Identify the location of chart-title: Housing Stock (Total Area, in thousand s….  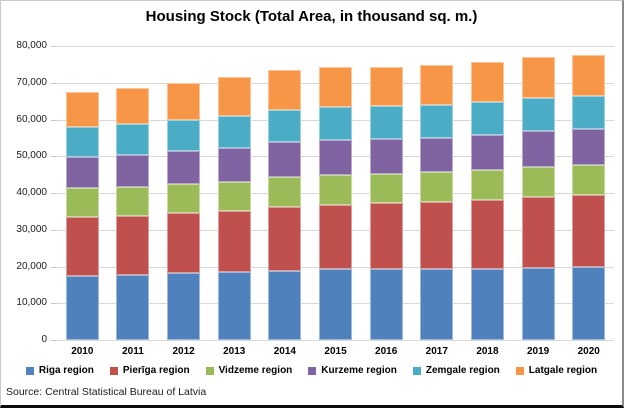
(311, 16).